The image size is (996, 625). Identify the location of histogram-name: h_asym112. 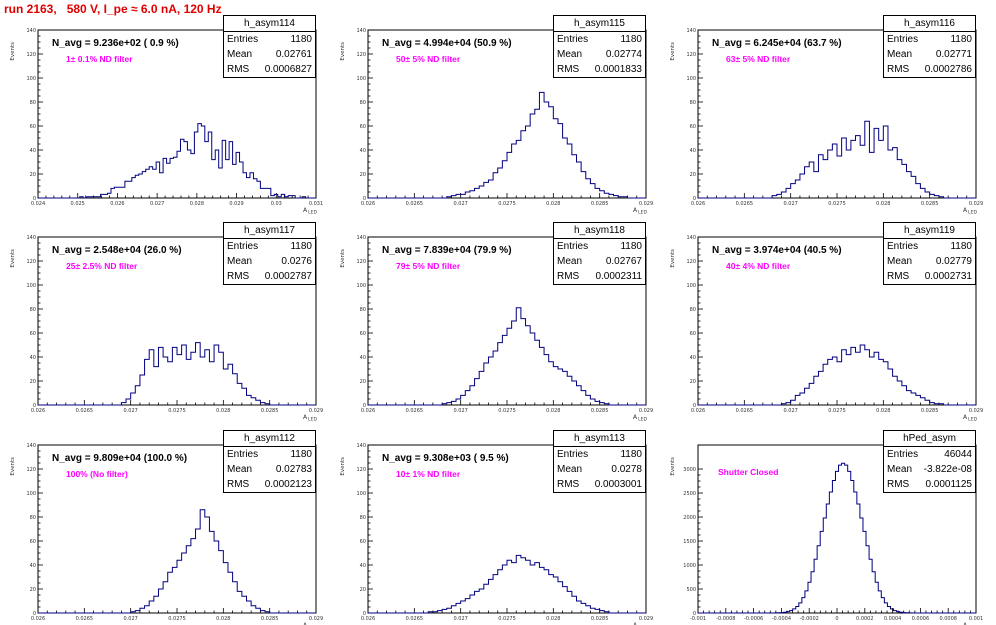
(269, 439).